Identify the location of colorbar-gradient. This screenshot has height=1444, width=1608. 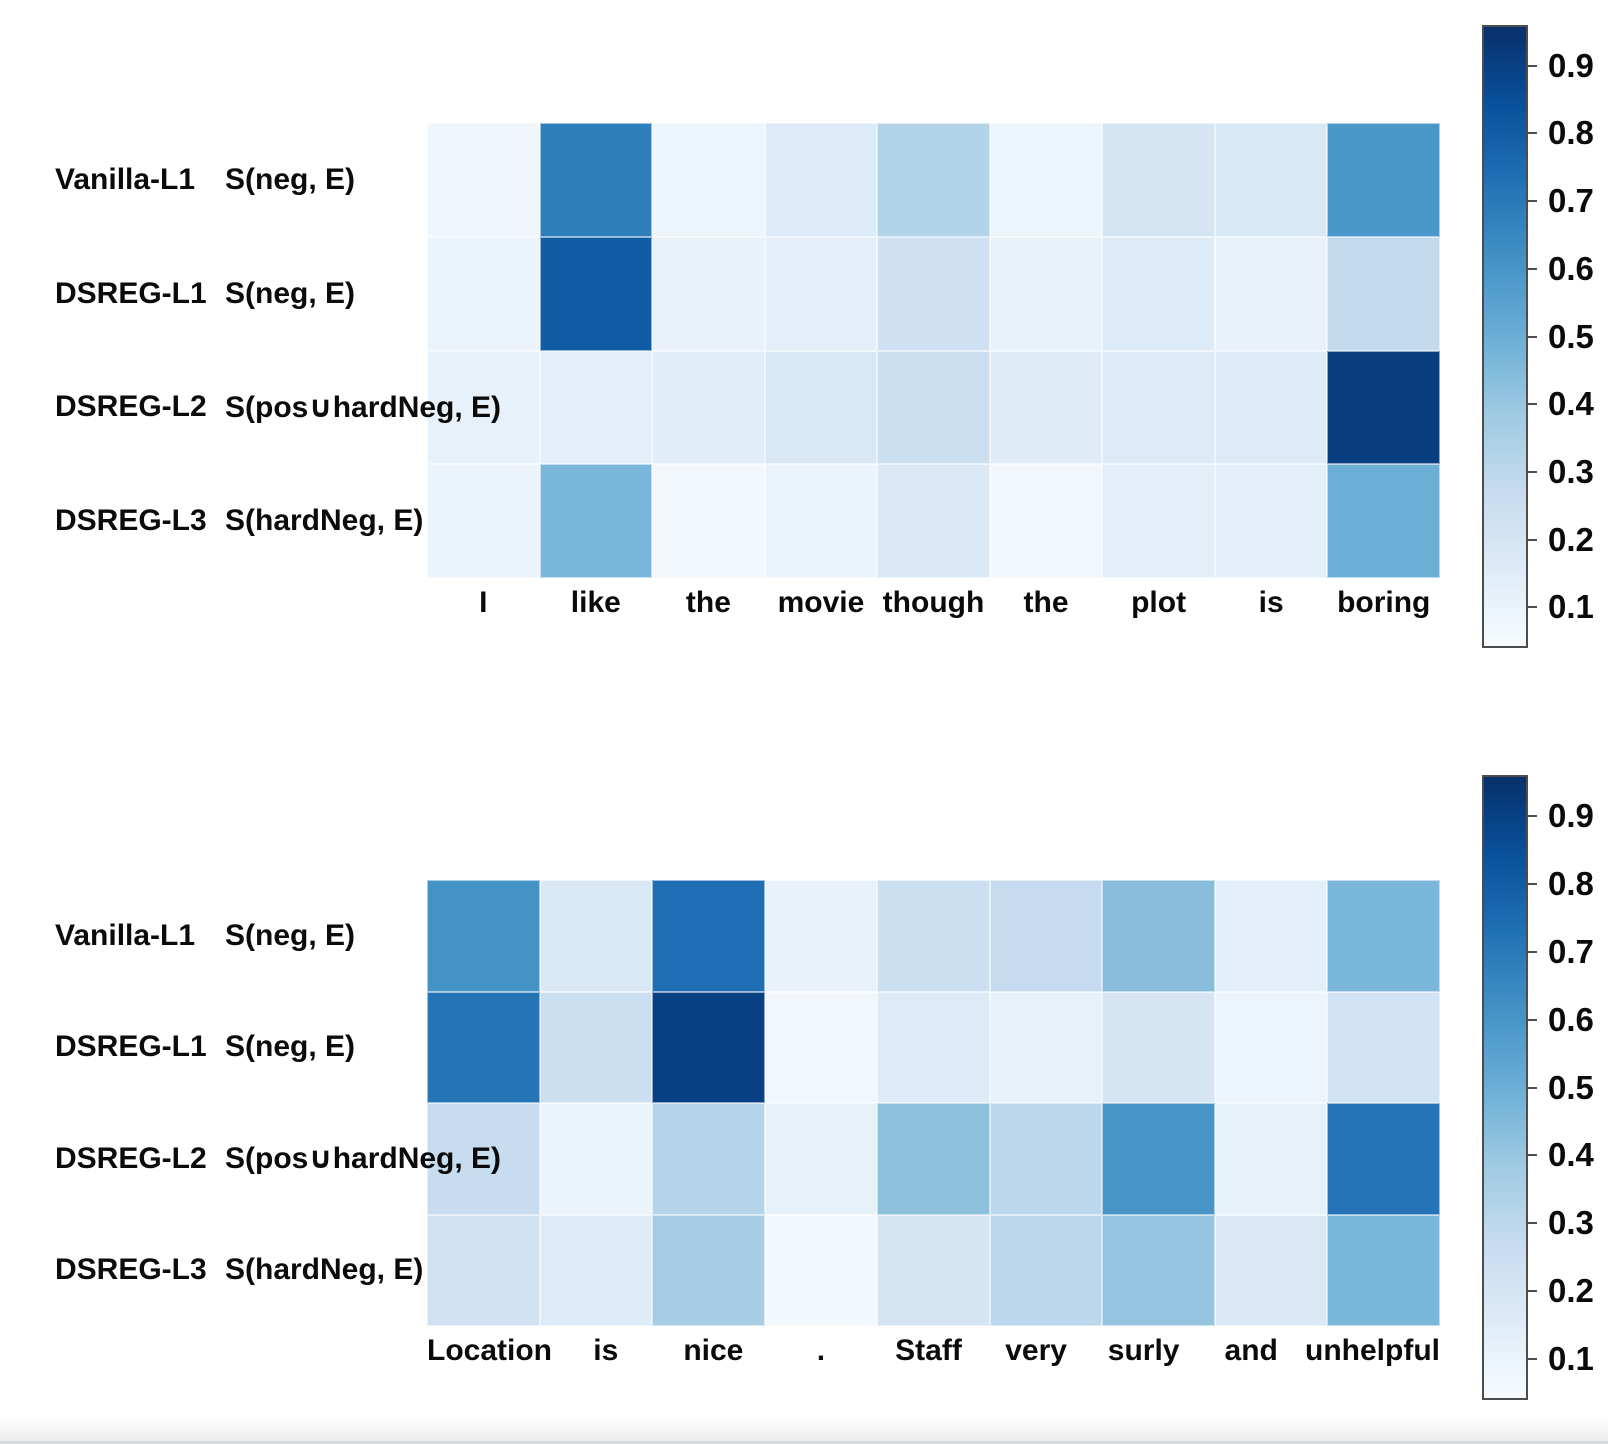
(1505, 336).